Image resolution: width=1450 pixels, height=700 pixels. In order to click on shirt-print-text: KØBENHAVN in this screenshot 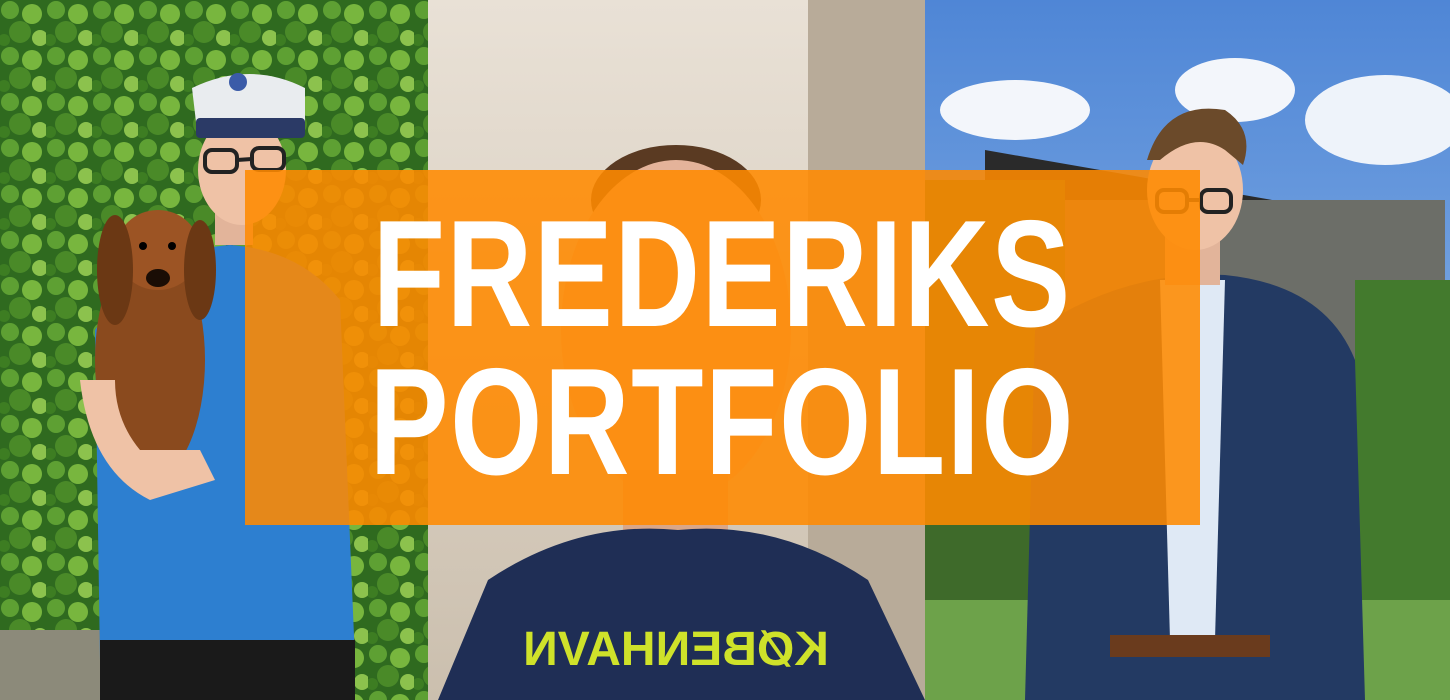, I will do `click(676, 649)`.